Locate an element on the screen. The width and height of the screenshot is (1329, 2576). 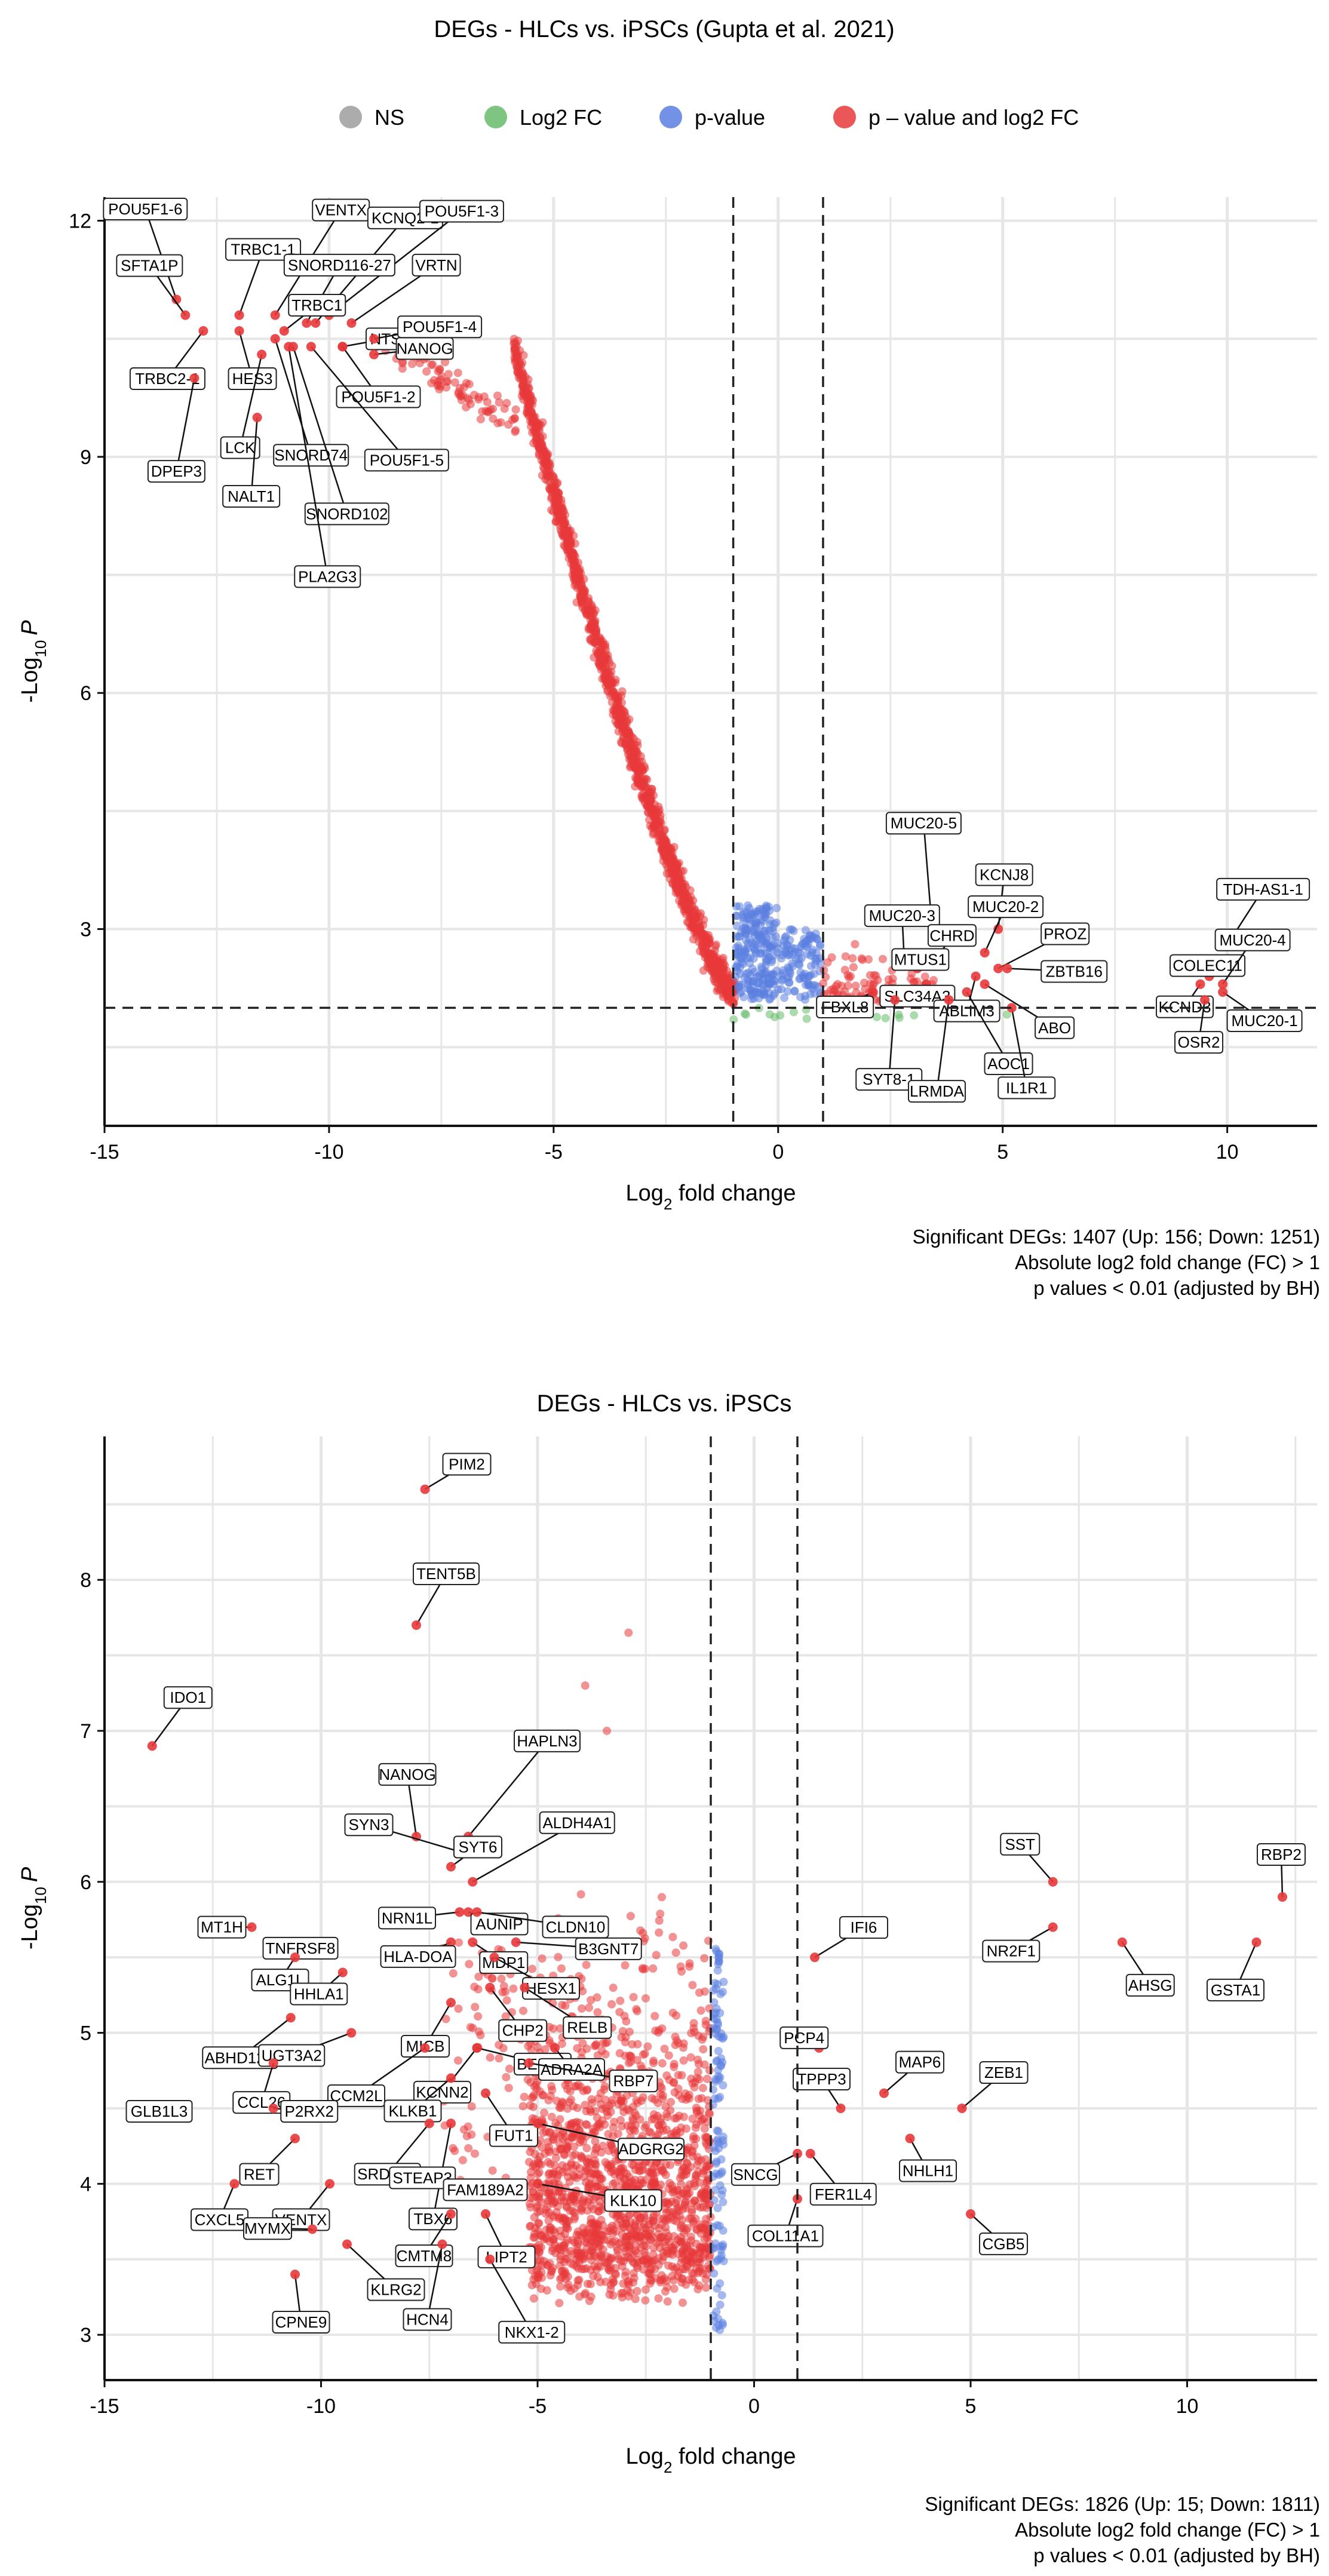
gene-label: LRMDA is located at coordinates (937, 1091).